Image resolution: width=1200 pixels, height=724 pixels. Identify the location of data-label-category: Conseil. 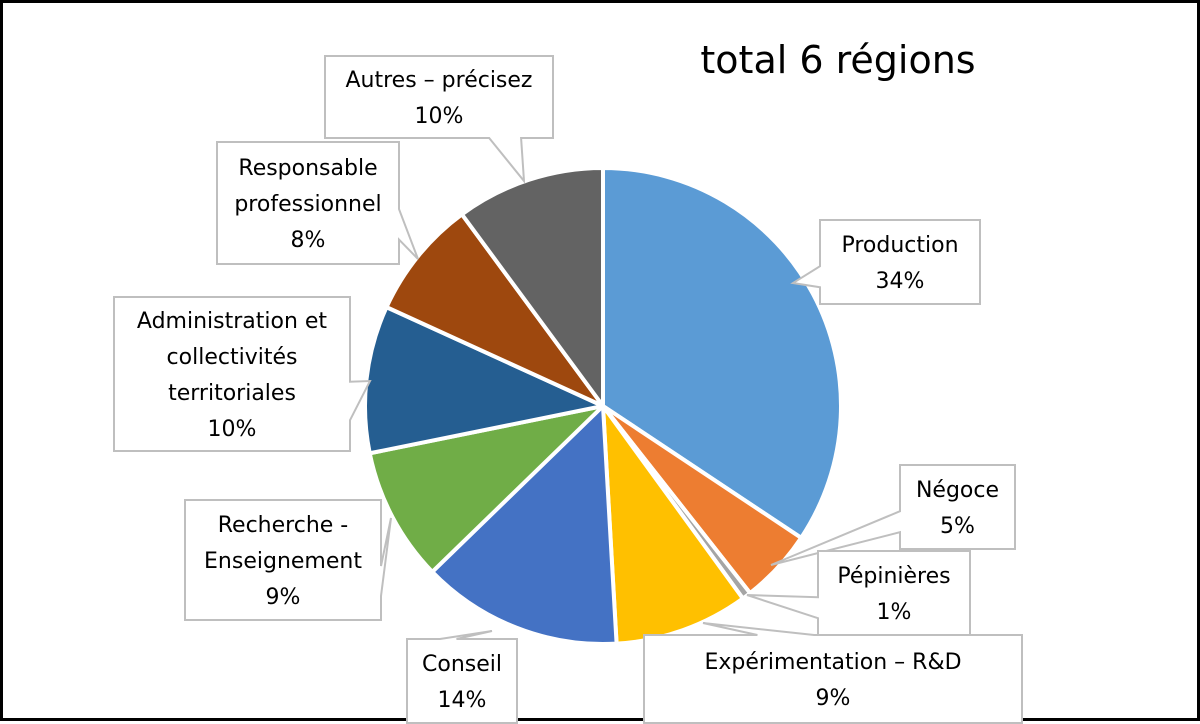
(462, 664).